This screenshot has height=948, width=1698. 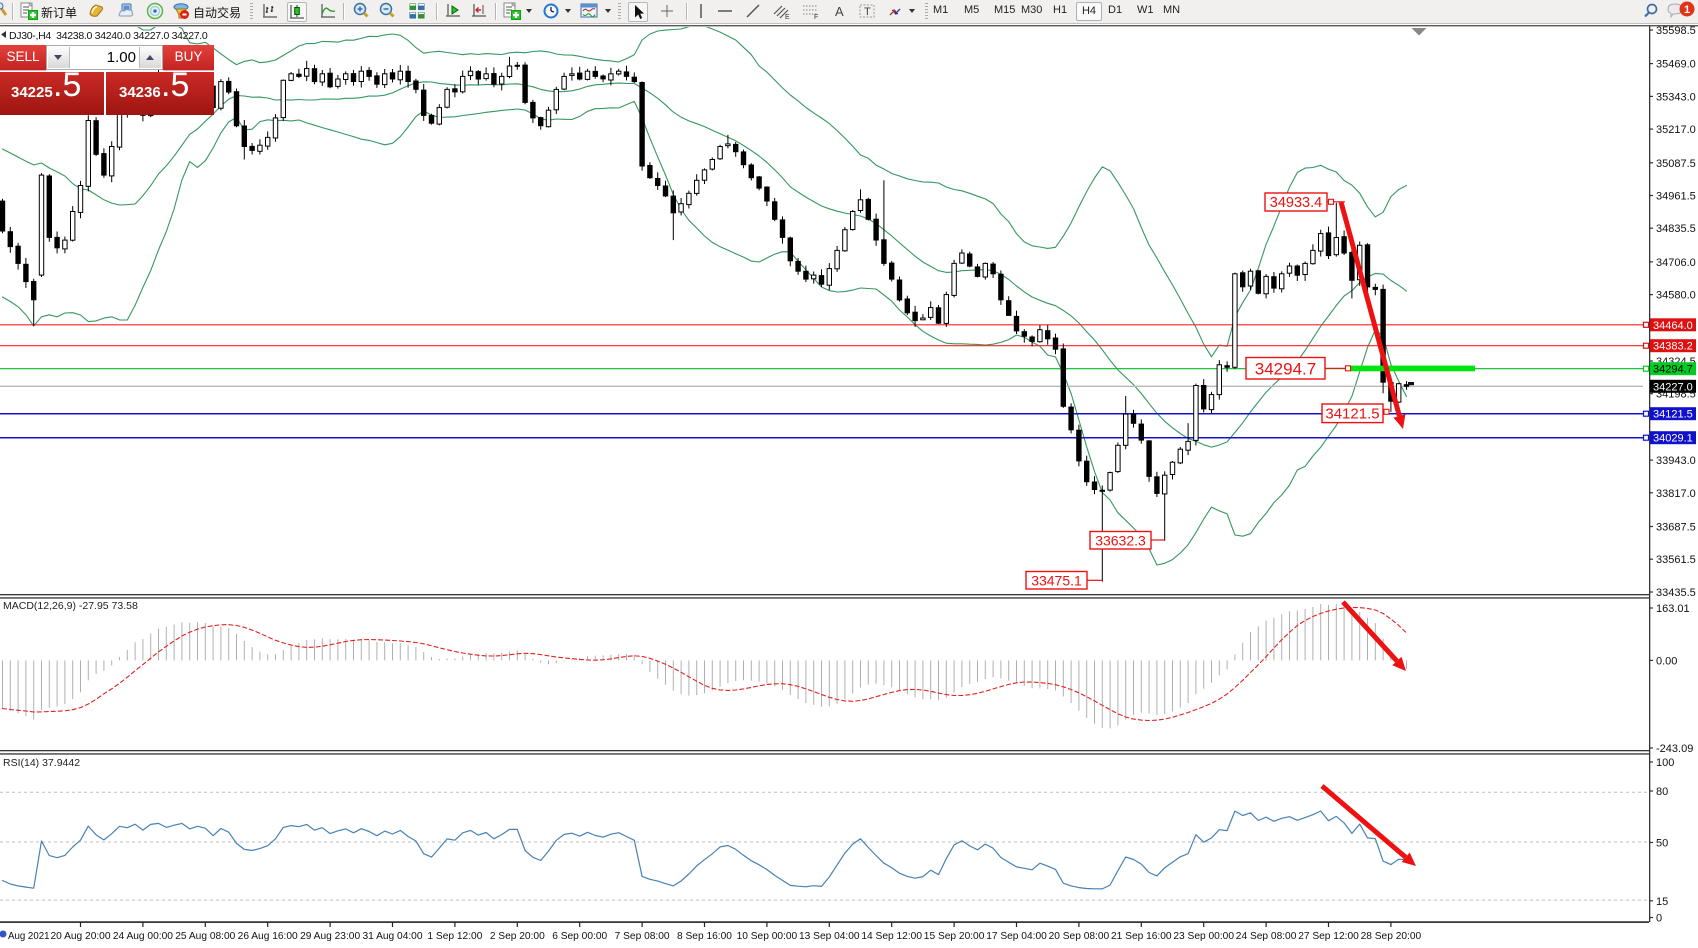 I want to click on svg-text: 33561.5, so click(x=1676, y=560).